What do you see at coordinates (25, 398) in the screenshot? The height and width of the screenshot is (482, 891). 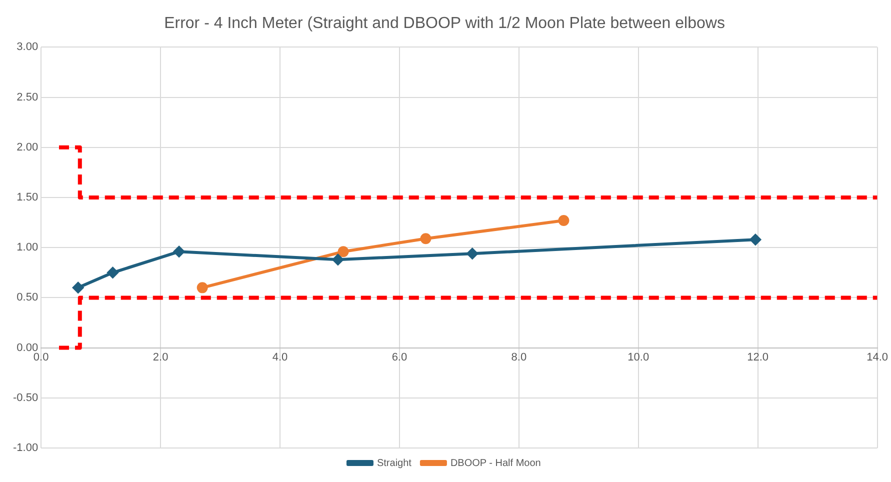 I see `y-tick-label: -0.50` at bounding box center [25, 398].